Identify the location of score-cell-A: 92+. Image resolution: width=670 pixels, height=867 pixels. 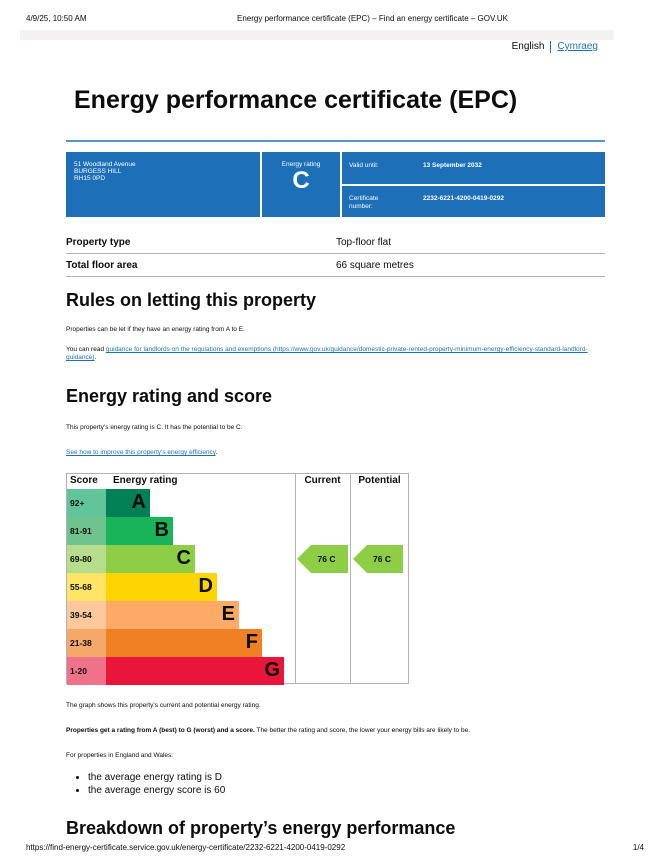
(86, 503).